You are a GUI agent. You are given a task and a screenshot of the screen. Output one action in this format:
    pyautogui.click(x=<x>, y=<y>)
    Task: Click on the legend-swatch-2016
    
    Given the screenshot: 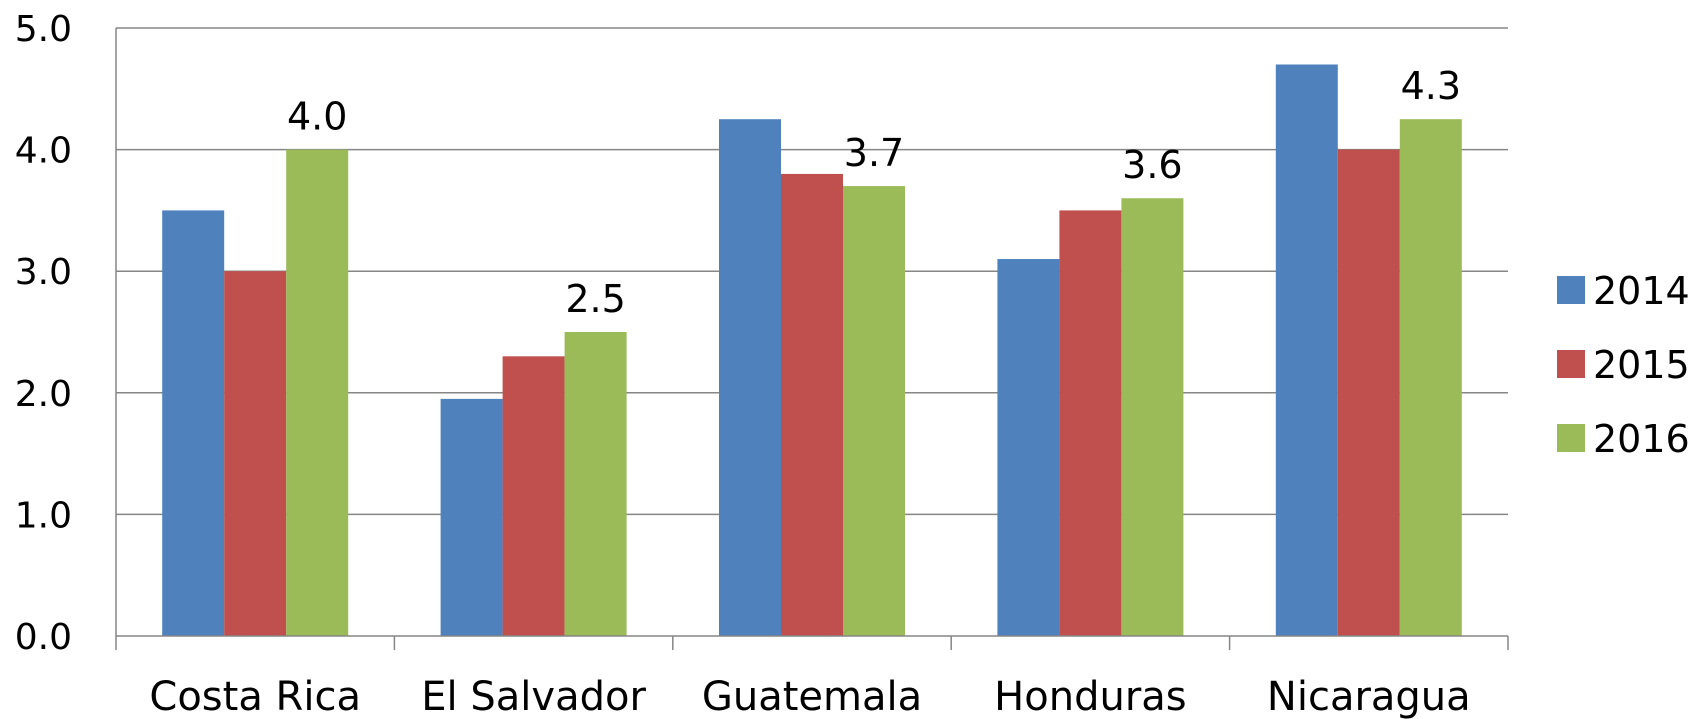 What is the action you would take?
    pyautogui.click(x=1571, y=438)
    